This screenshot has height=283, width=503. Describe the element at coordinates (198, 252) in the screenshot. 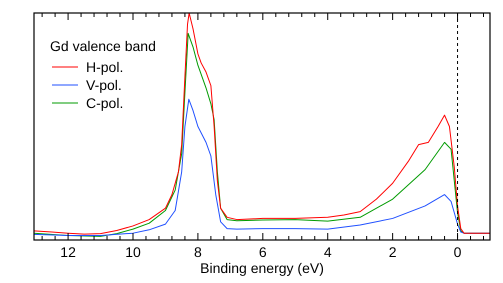

I see `x-tick-label: 8` at that location.